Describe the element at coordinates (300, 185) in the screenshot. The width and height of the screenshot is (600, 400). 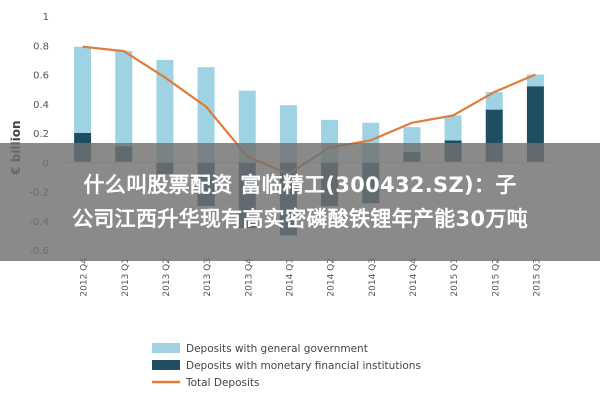
I see `headline-line-1: 什么叫股票配资 富临精工(300432.SZ)：子` at that location.